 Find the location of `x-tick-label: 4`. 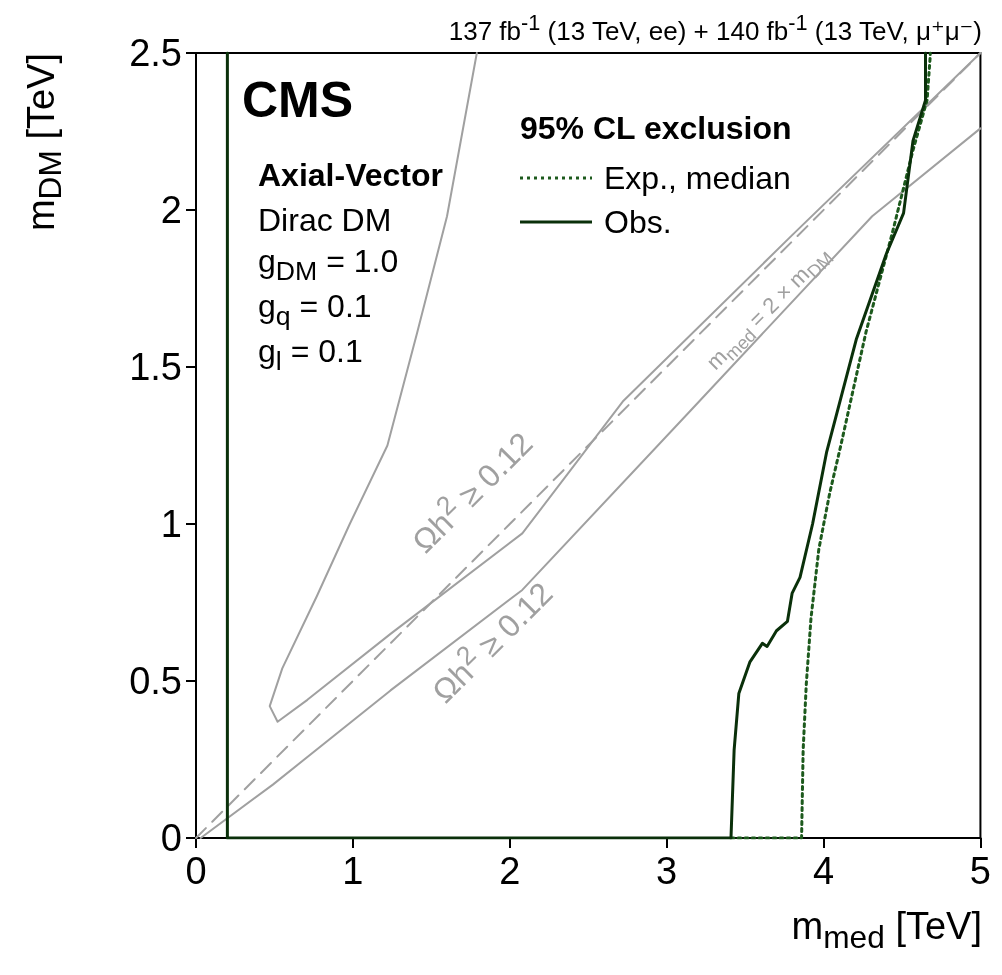

x-tick-label: 4 is located at coordinates (823, 871).